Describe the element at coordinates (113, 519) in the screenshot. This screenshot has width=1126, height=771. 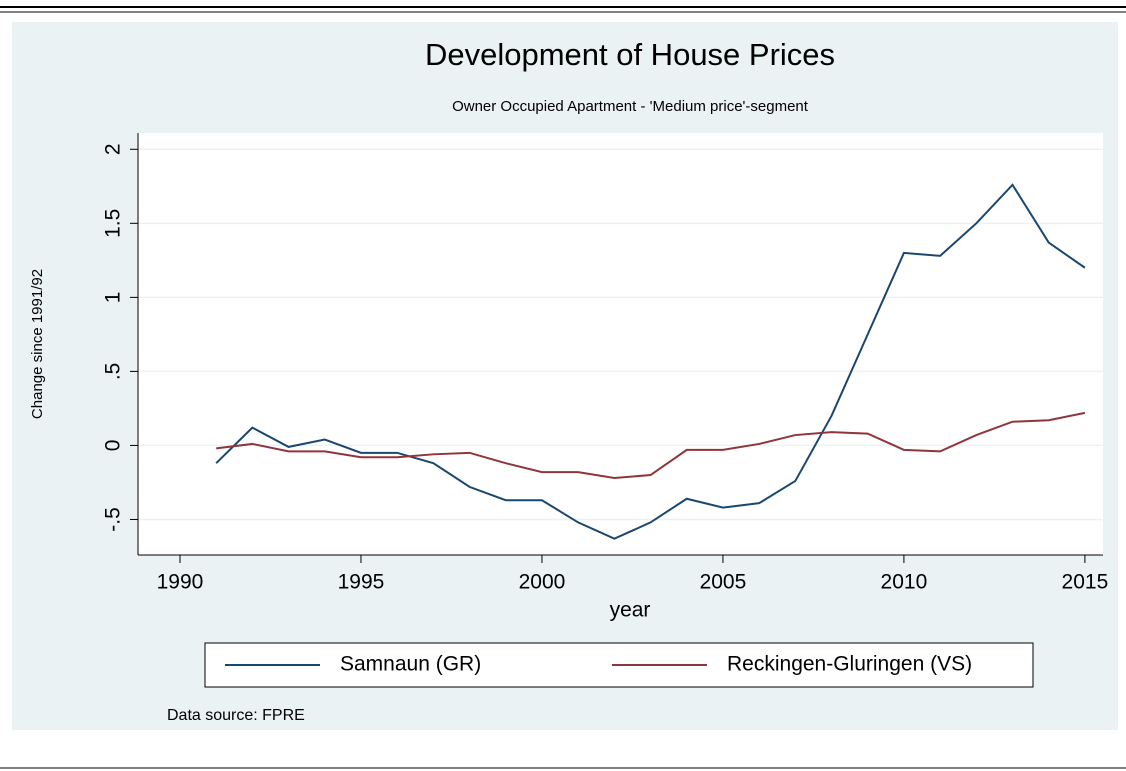
I see `y-tick-label: -.5` at that location.